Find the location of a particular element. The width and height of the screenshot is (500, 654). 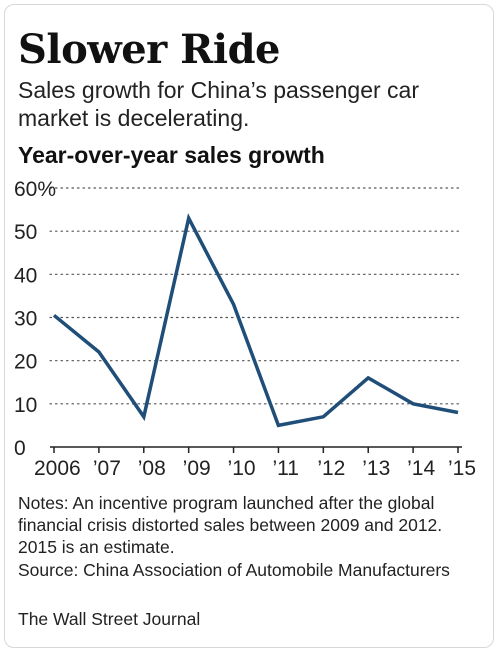

y-tick-label: 20 is located at coordinates (25, 362).